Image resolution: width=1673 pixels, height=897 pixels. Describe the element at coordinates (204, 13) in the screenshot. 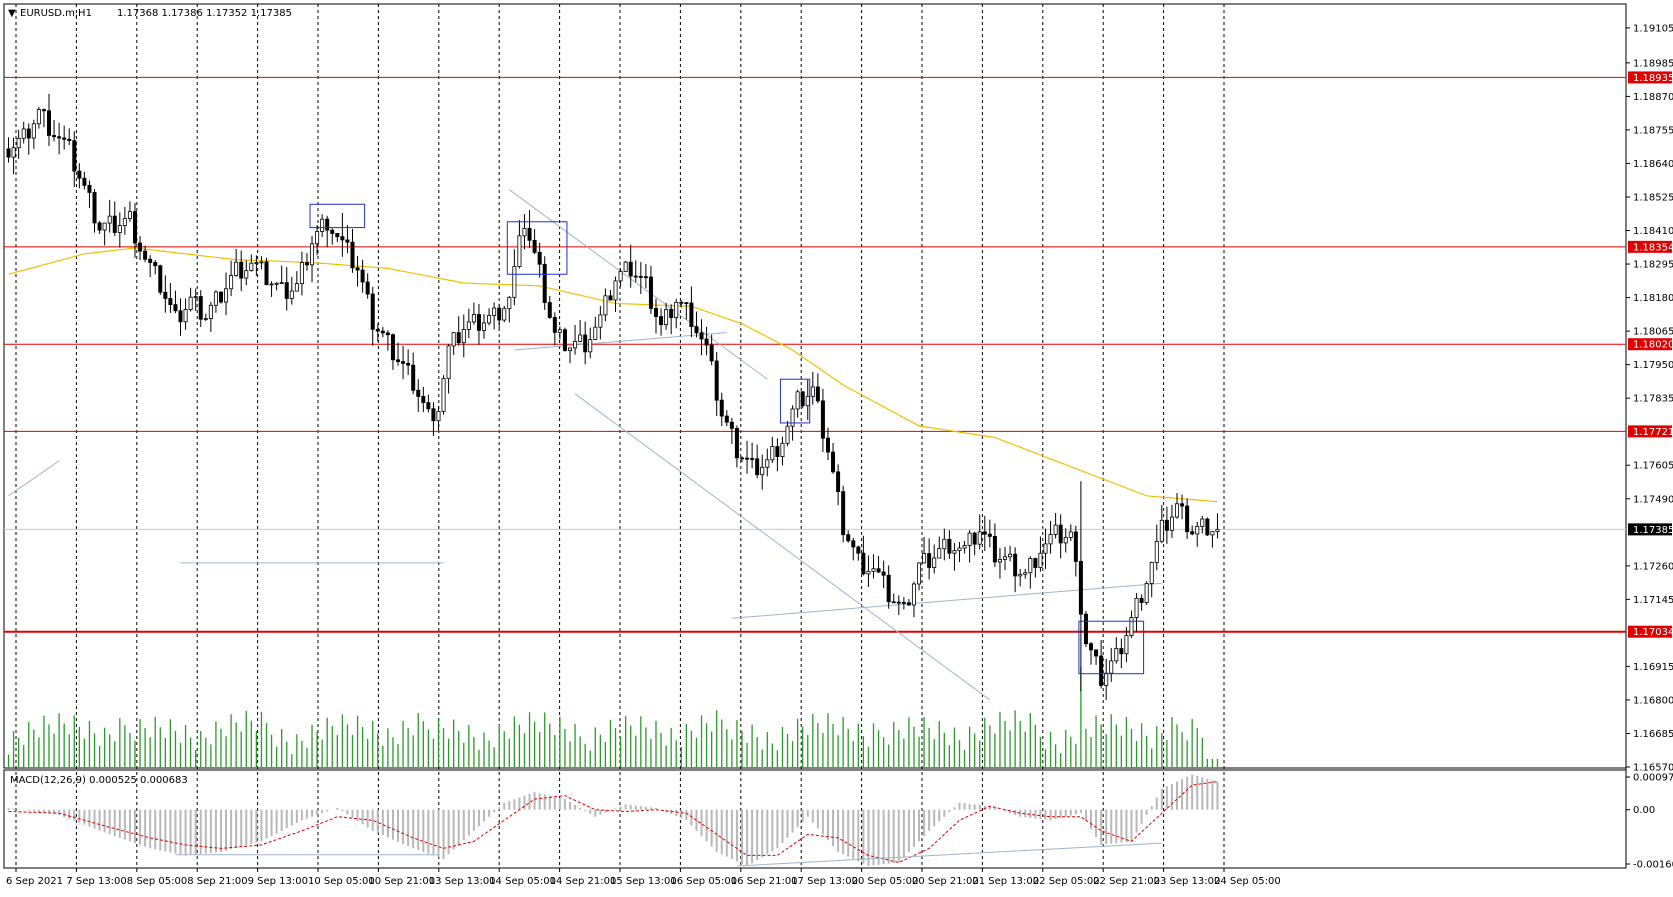

I see `ohlc-readout: 1.17368 1.17386 1.17352 1.17385` at that location.